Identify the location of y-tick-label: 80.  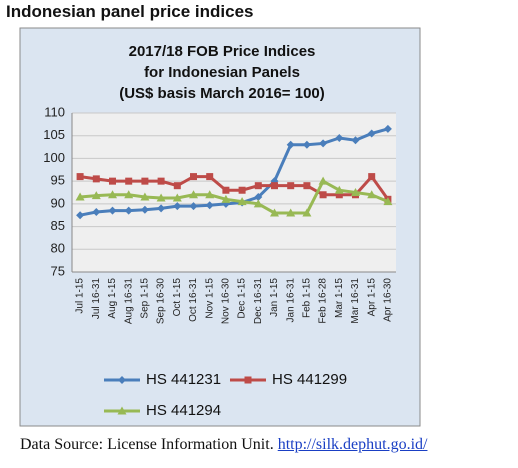
(58, 248).